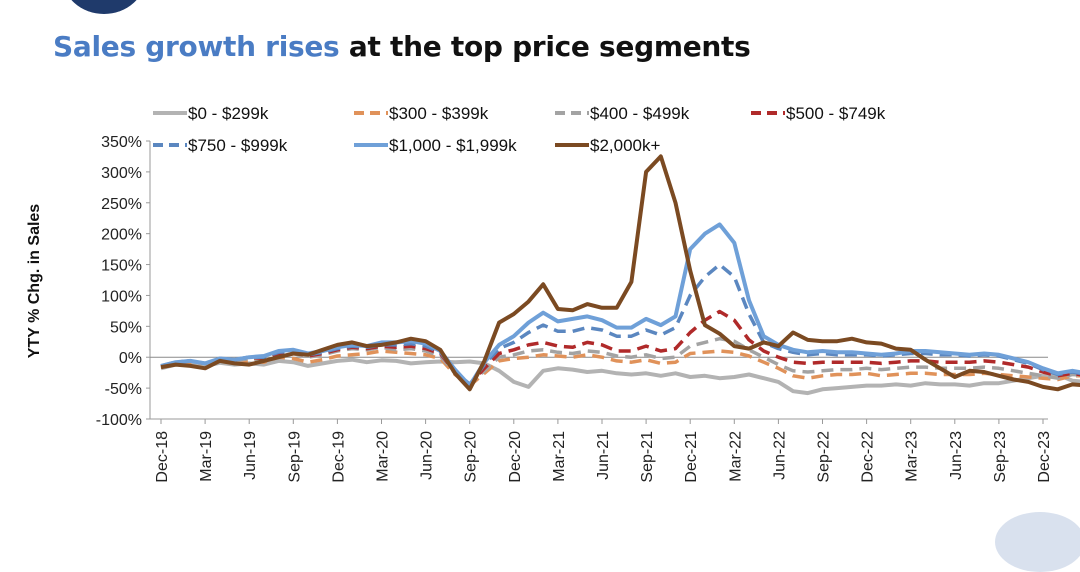  What do you see at coordinates (121, 204) in the screenshot?
I see `y-tick-label: 250%` at bounding box center [121, 204].